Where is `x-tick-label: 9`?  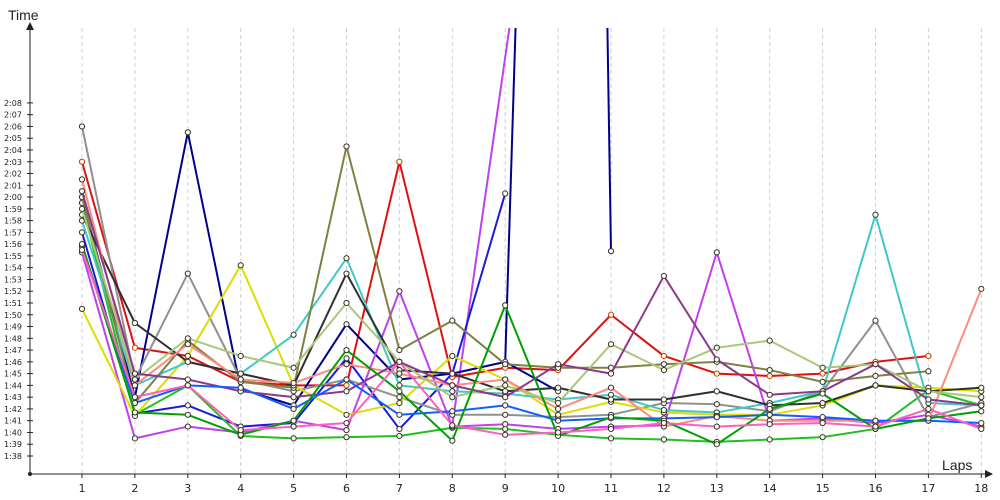 x-tick-label: 9 is located at coordinates (505, 488).